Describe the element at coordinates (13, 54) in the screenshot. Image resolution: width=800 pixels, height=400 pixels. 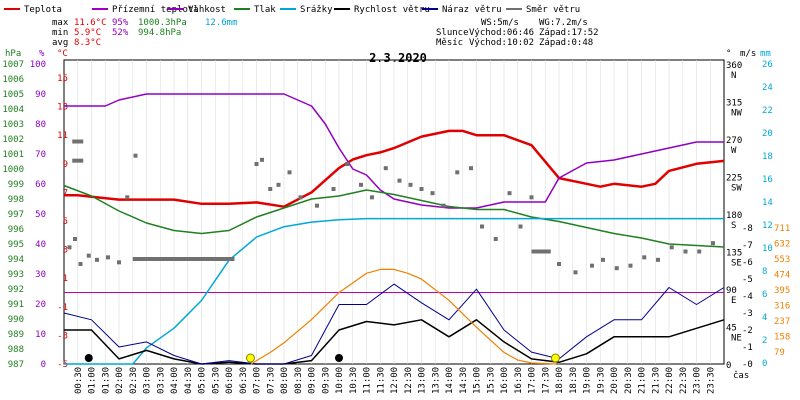
I see `unit-hpa: hPa` at that location.